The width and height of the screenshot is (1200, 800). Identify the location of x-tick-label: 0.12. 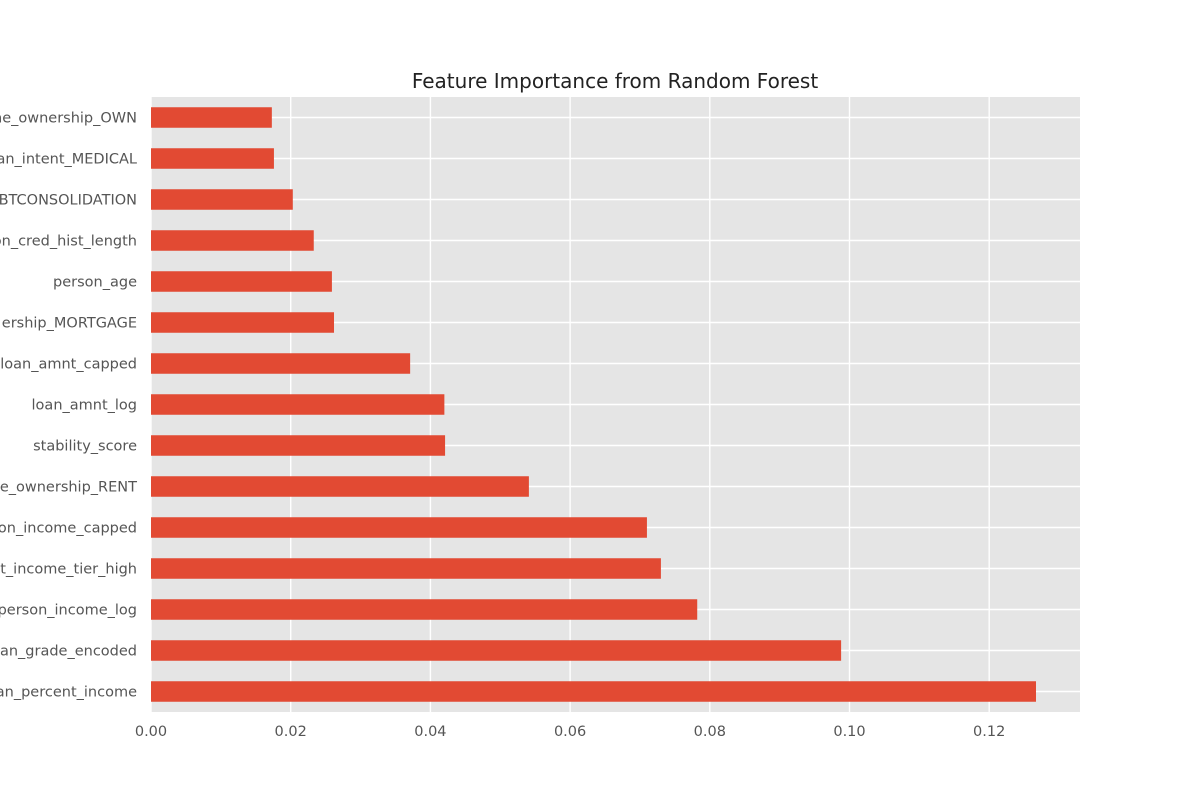
(989, 732).